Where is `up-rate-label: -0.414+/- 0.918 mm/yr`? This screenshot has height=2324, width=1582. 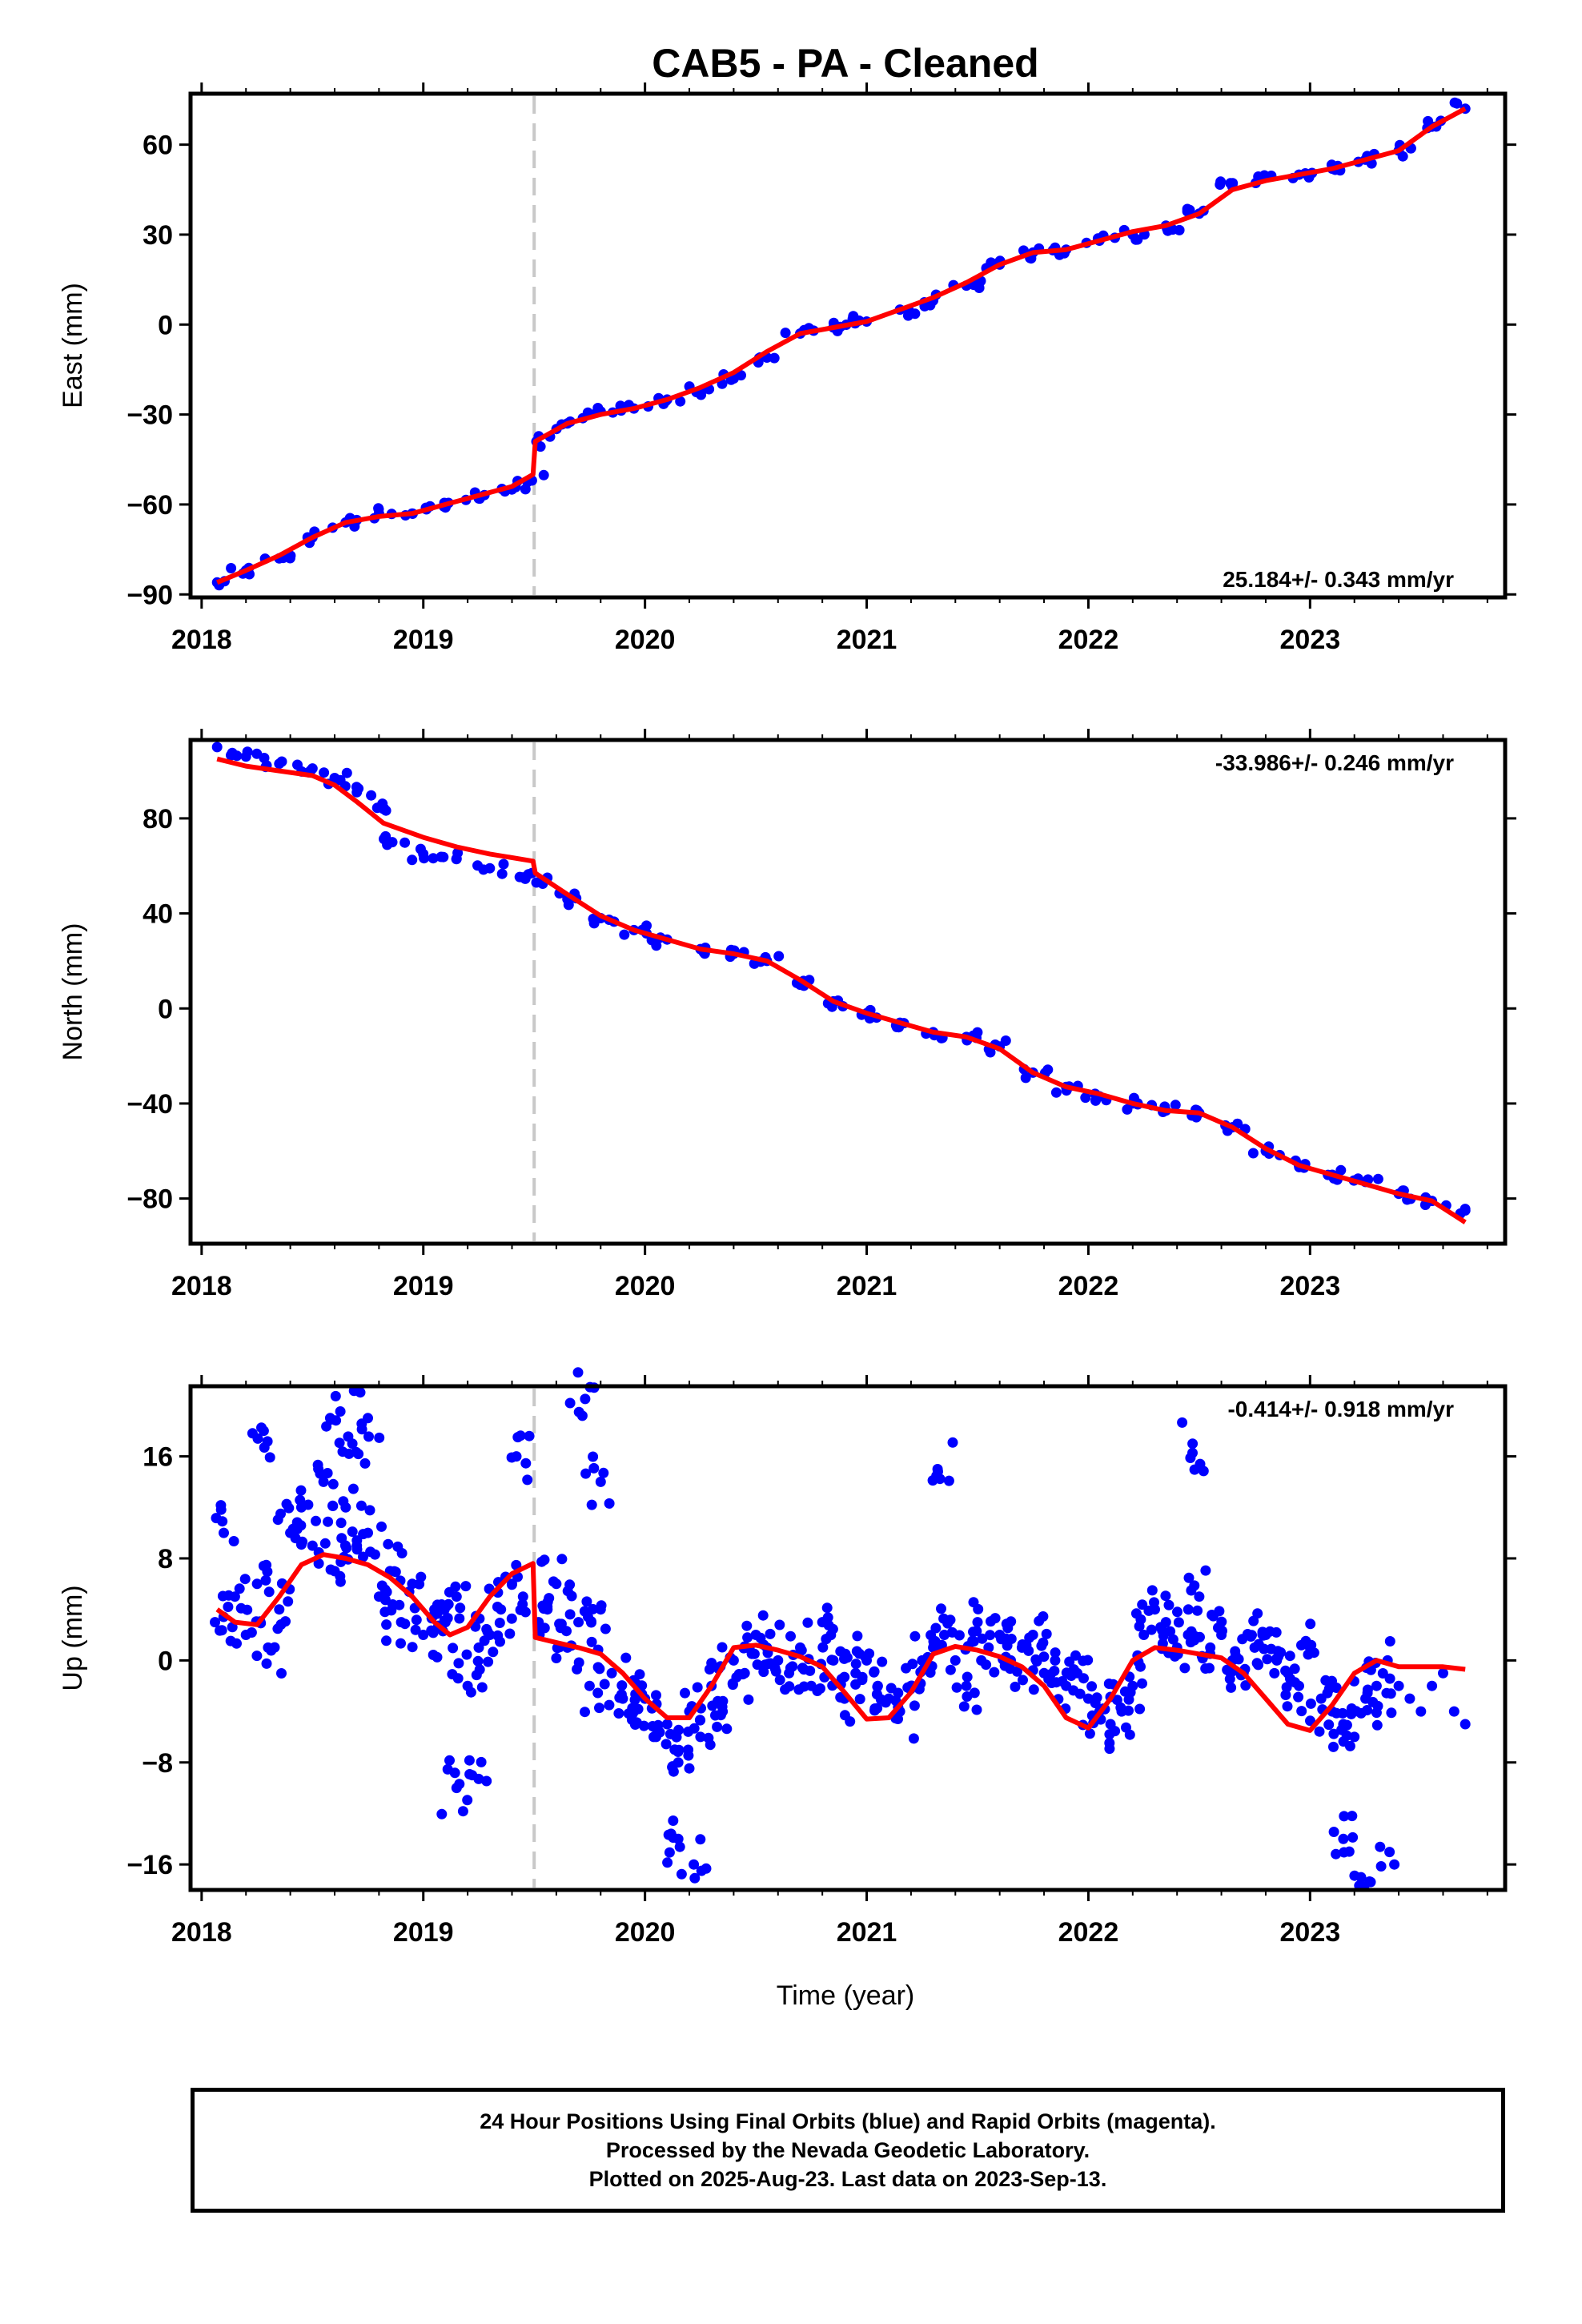
up-rate-label: -0.414+/- 0.918 mm/yr is located at coordinates (1340, 1409).